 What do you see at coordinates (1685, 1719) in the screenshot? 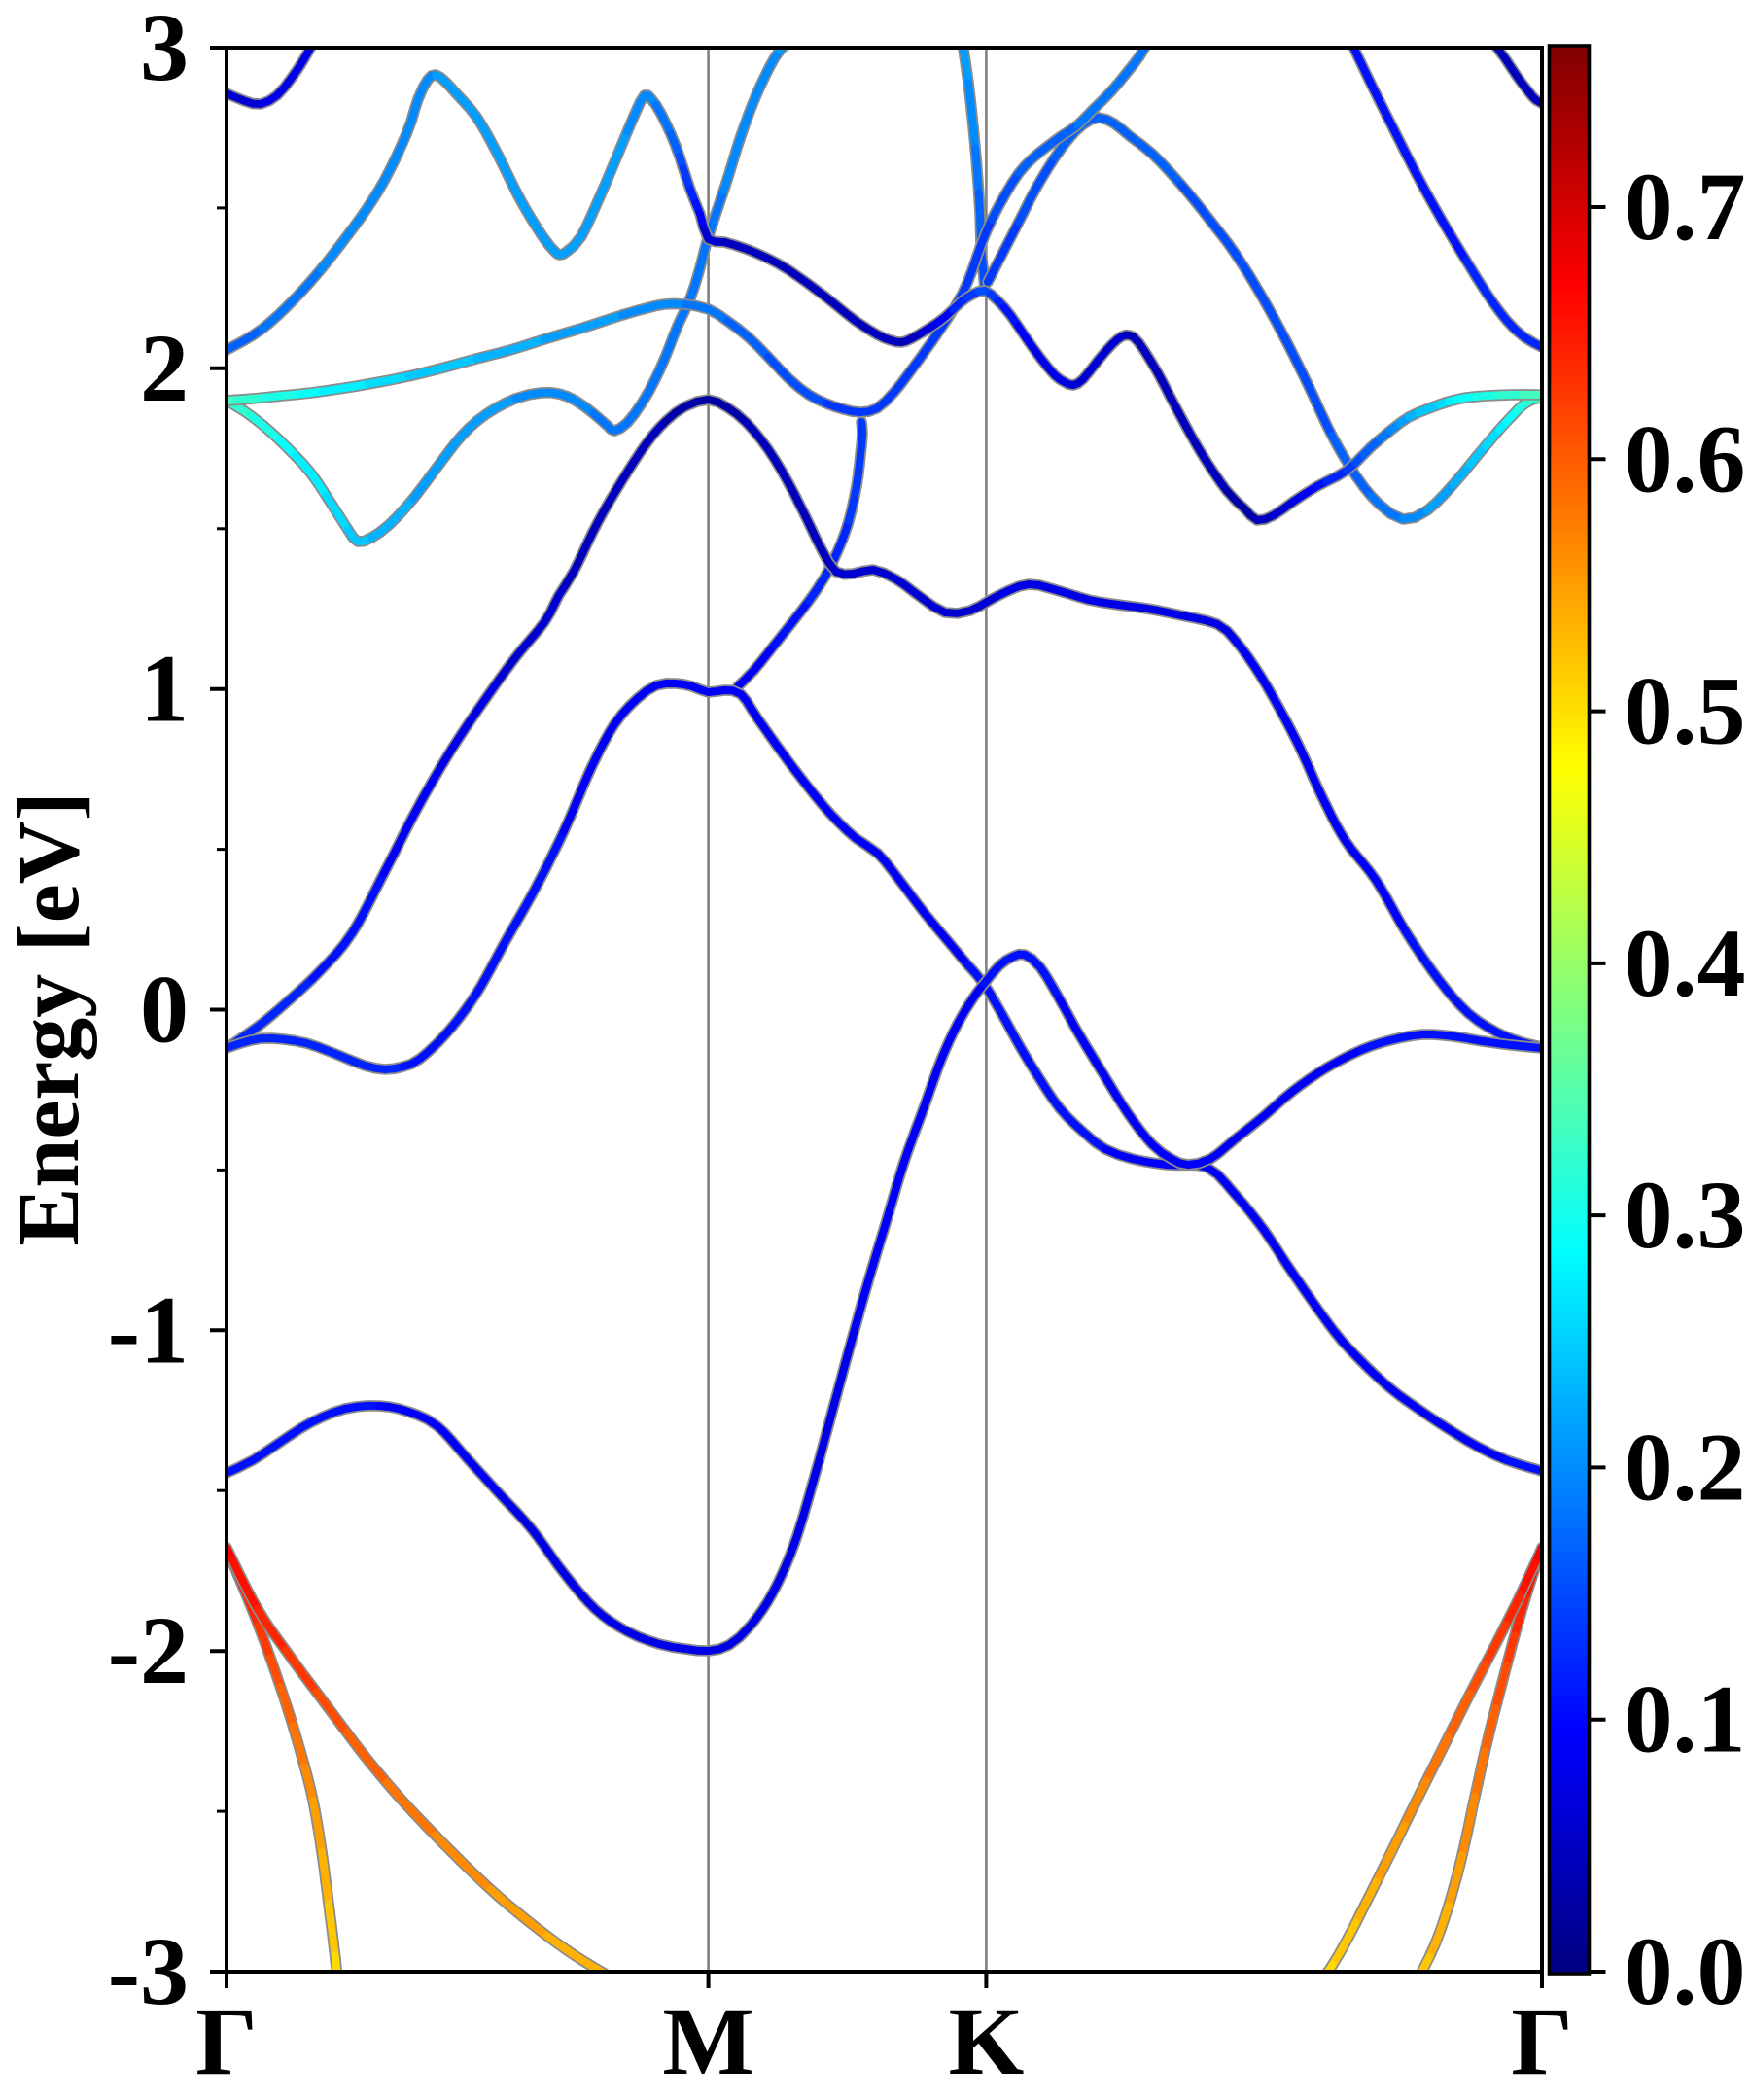
I see `svg-text: 0.1` at bounding box center [1685, 1719].